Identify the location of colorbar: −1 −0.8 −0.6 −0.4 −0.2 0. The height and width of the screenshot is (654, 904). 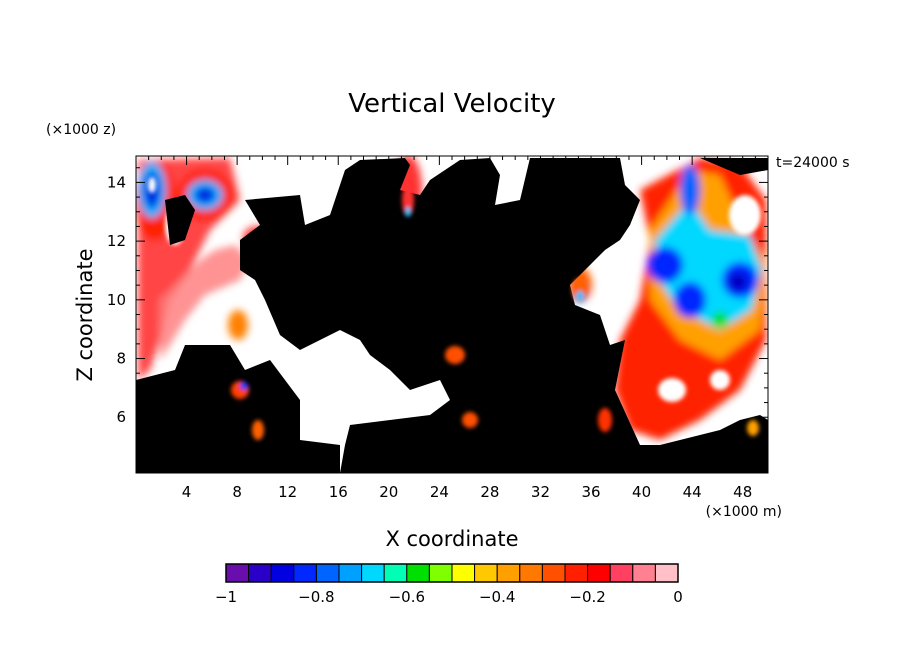
(449, 584).